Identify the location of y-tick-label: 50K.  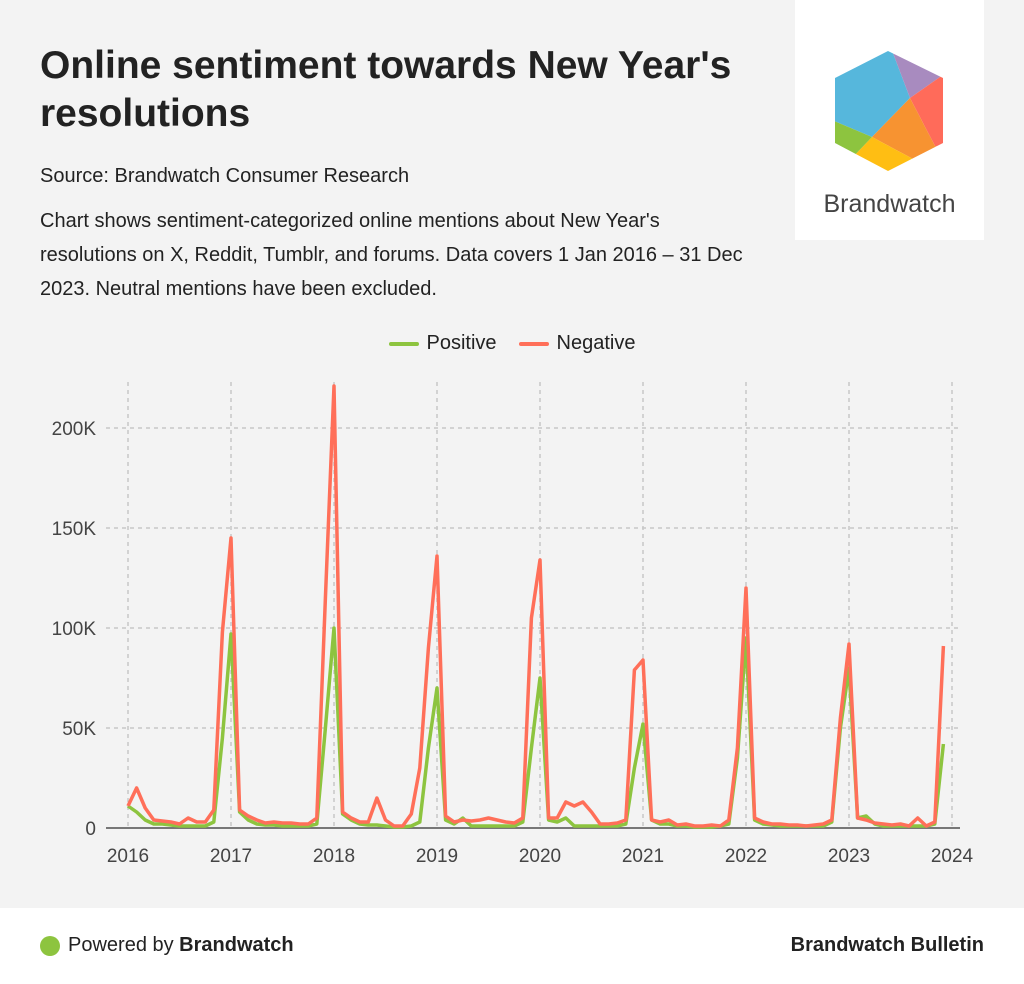
(79, 729).